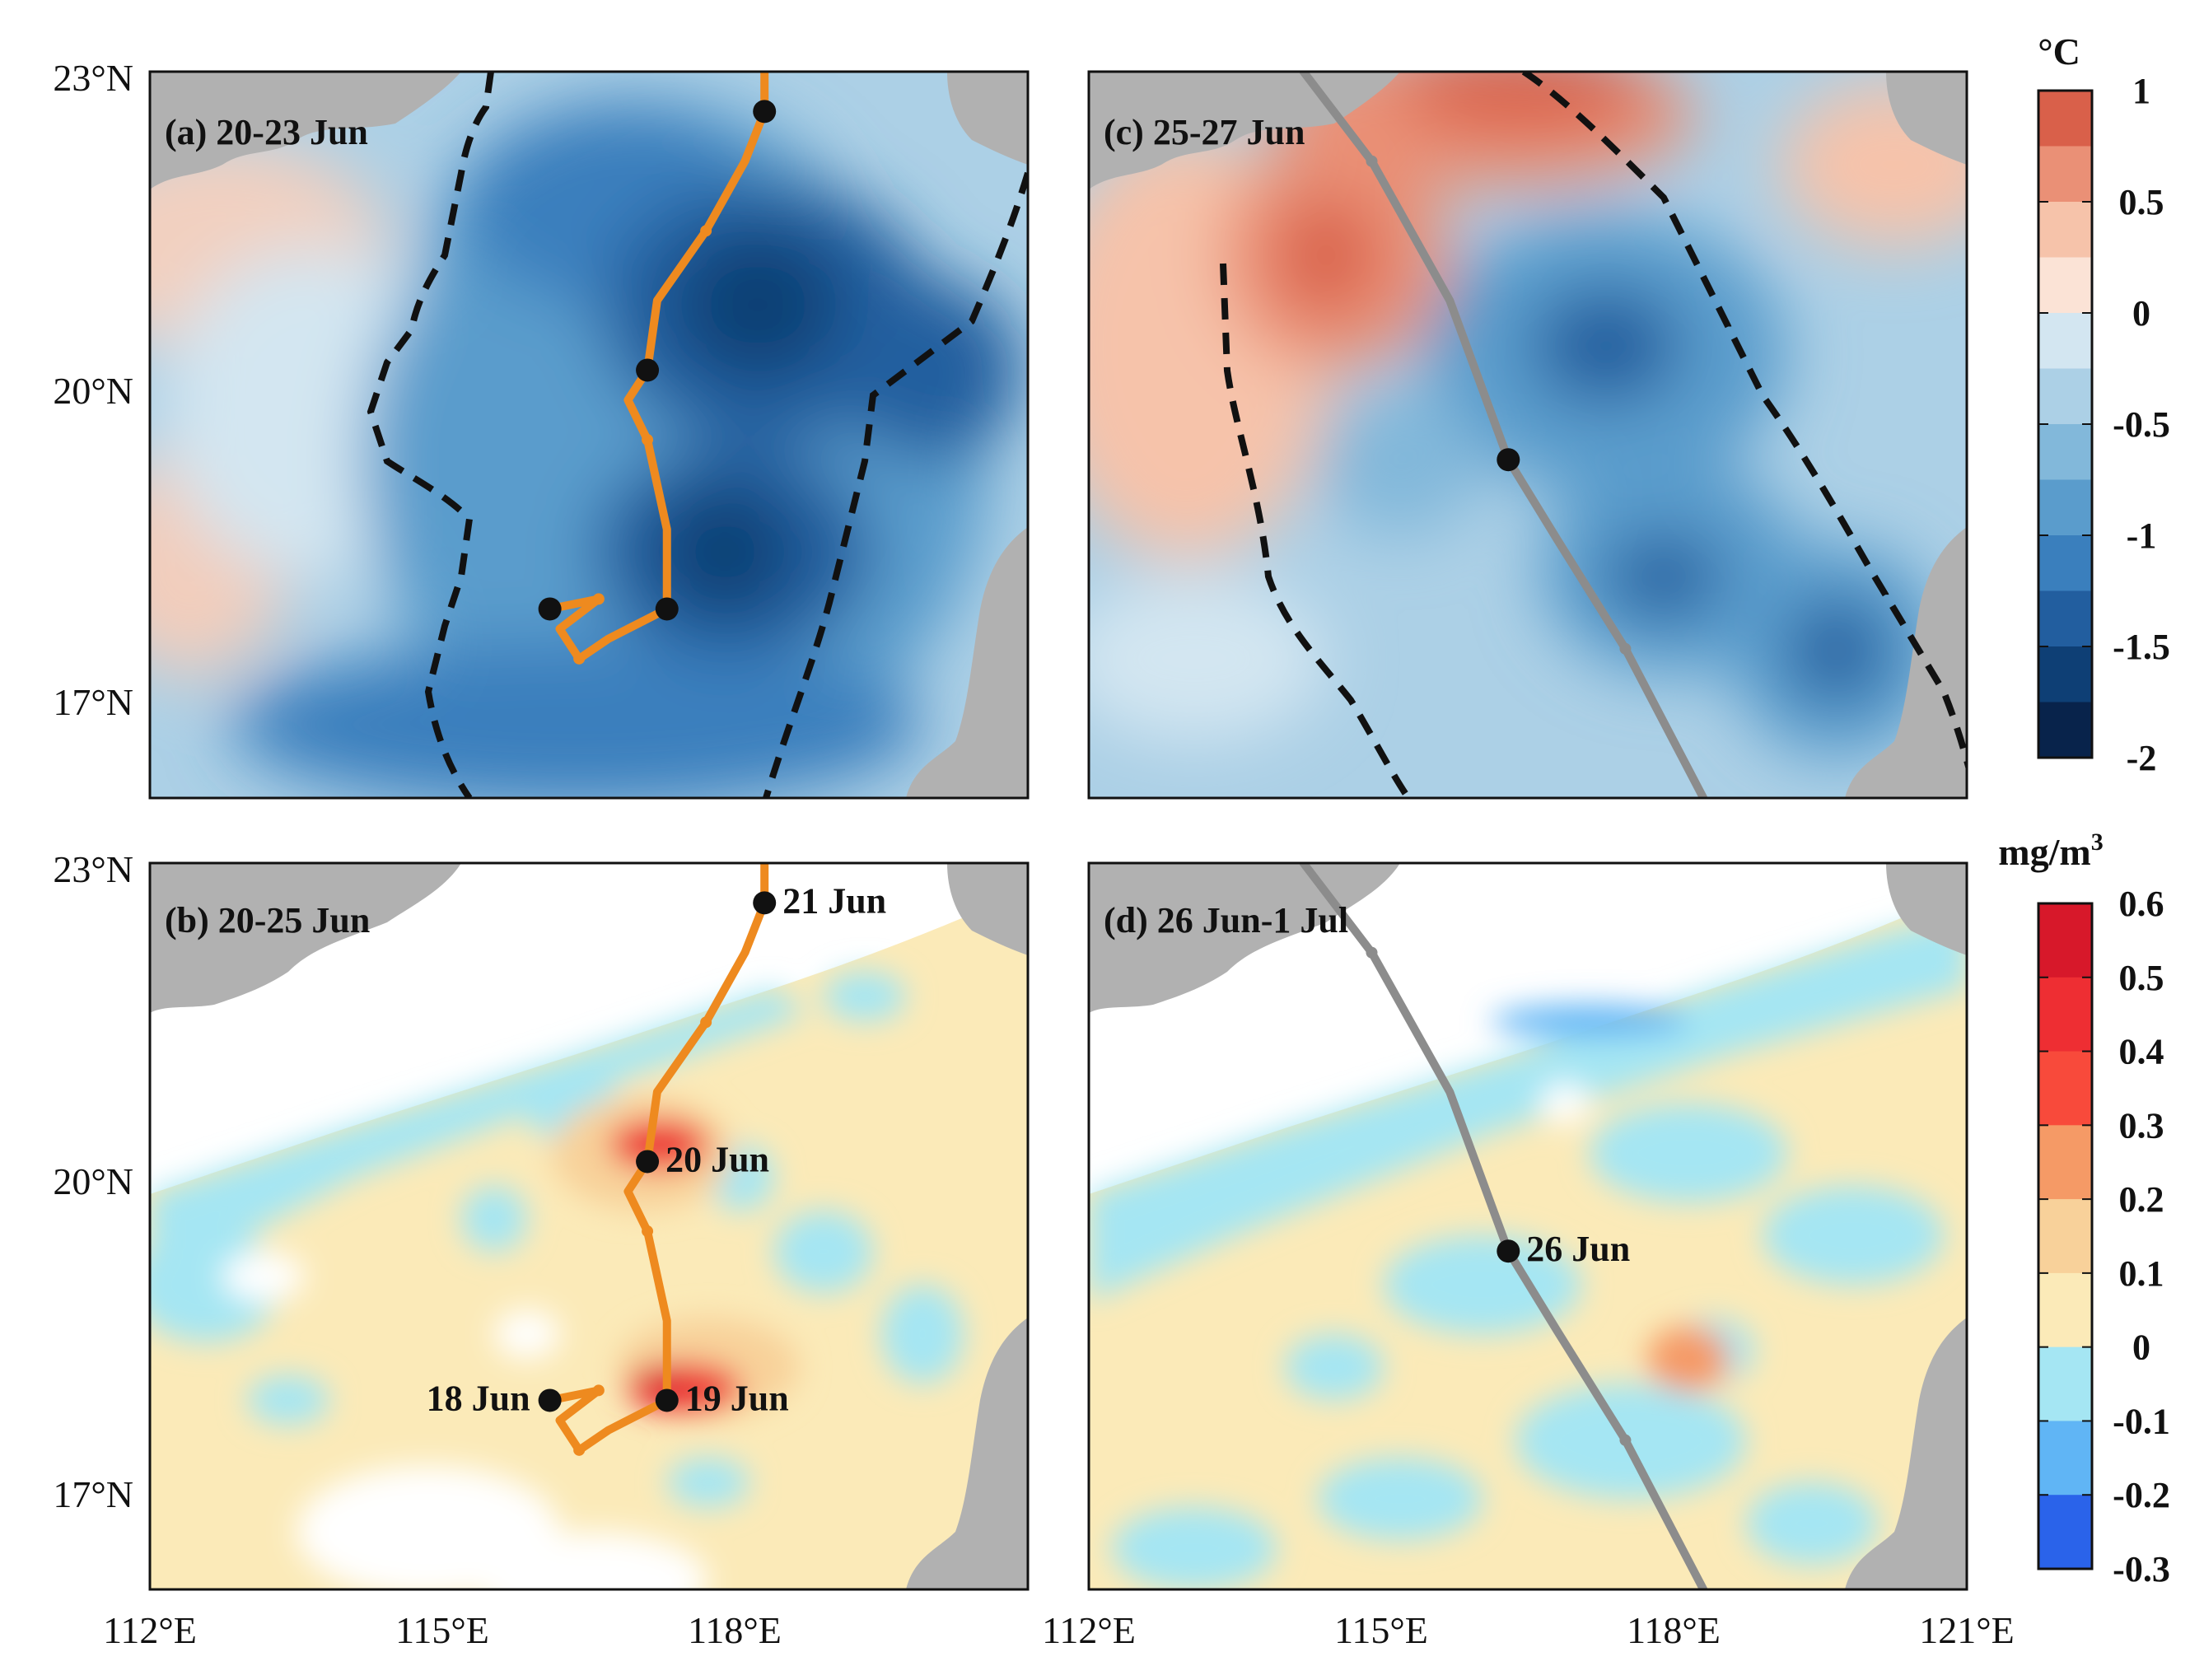 Image resolution: width=2204 pixels, height=1680 pixels. What do you see at coordinates (1503, 435) in the screenshot?
I see `typhoon-track-c` at bounding box center [1503, 435].